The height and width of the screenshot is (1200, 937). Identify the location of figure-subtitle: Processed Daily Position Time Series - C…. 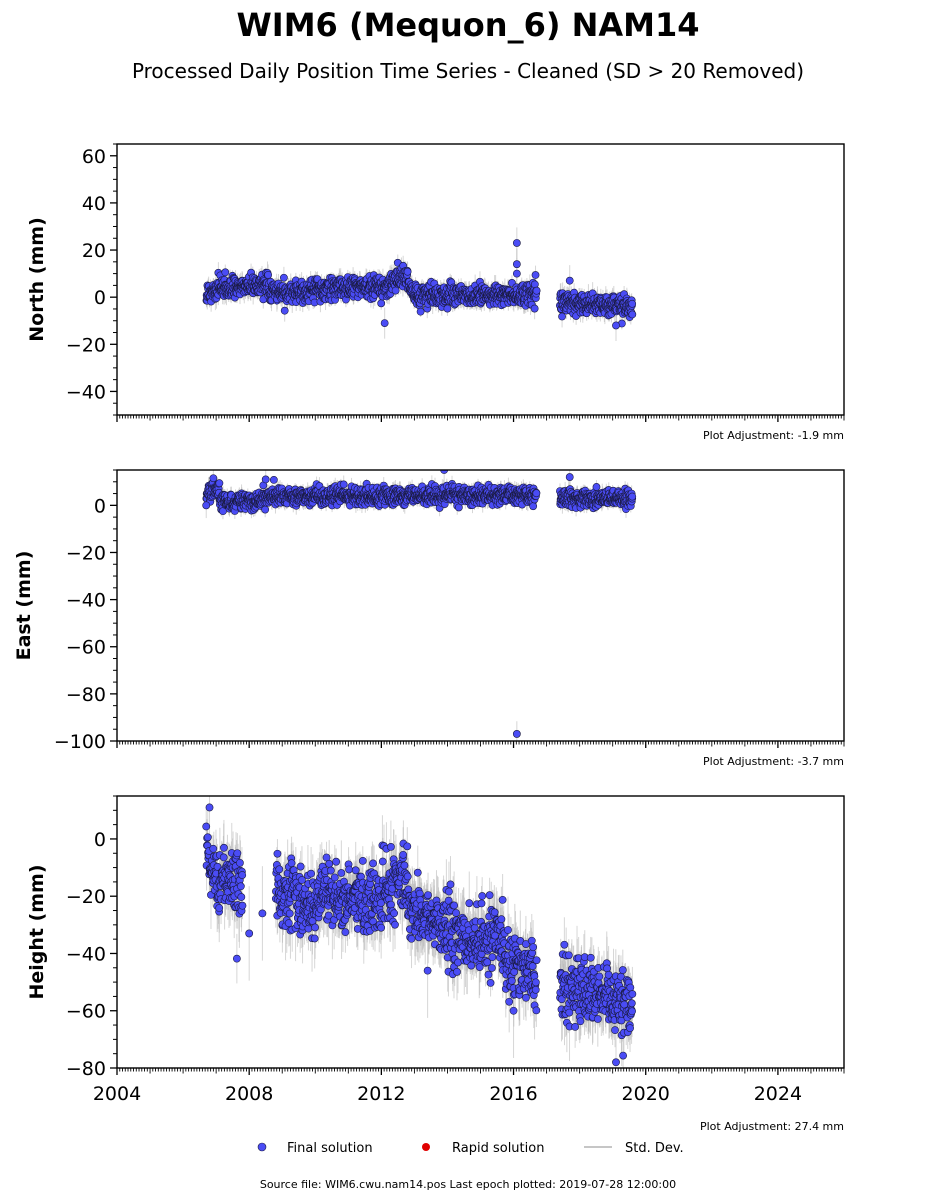
(468, 71).